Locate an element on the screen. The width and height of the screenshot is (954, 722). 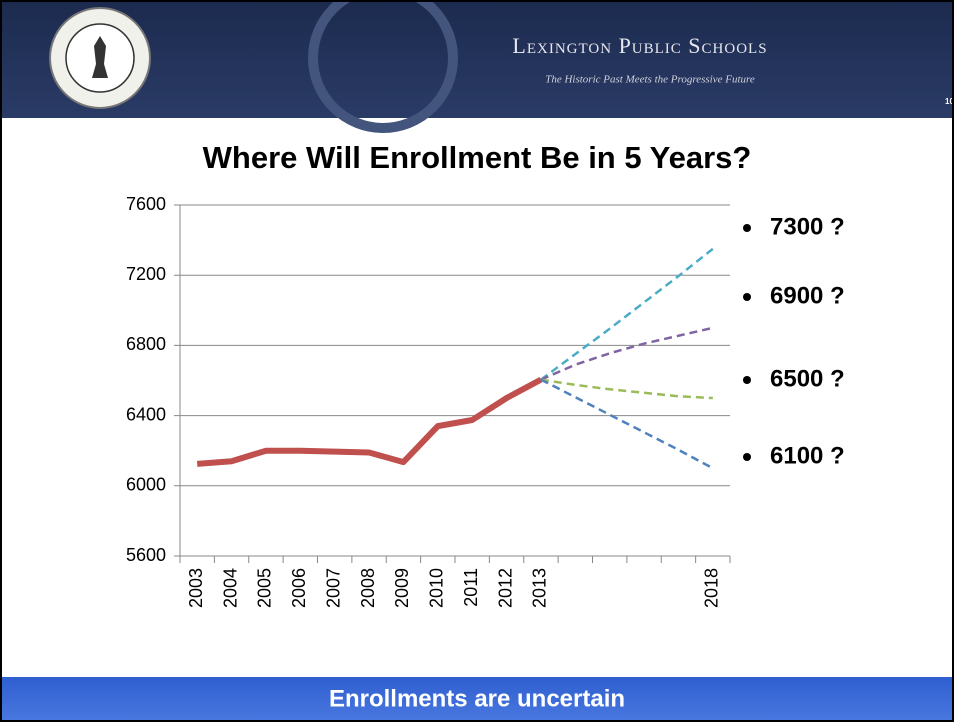
page-number: 10 is located at coordinates (949, 101).